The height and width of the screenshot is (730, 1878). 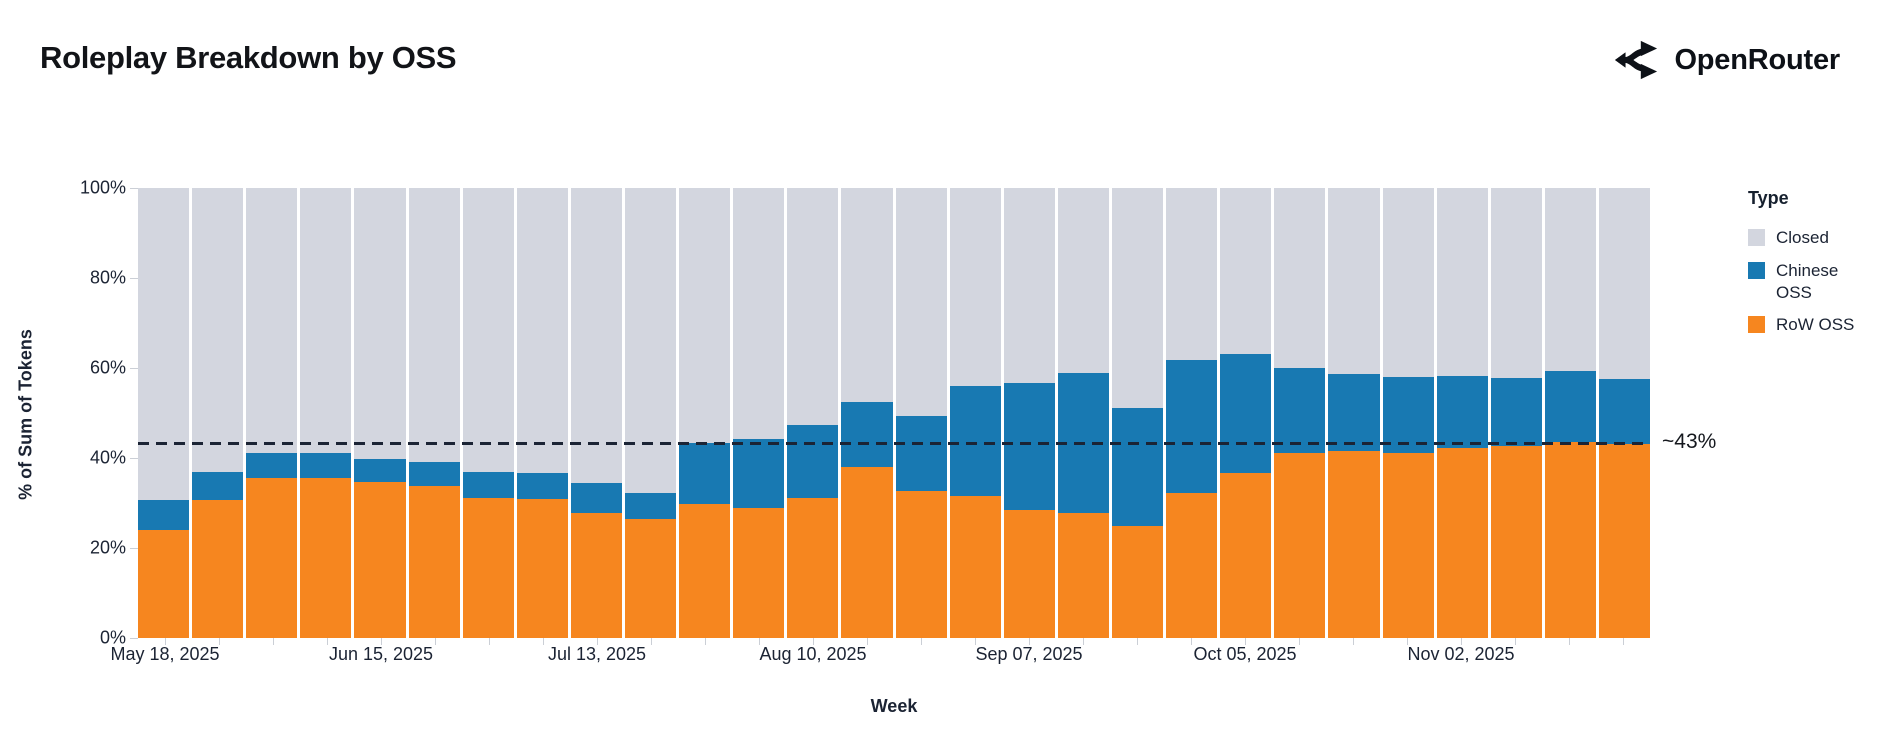 I want to click on bar-nov-16-2025, so click(x=1570, y=413).